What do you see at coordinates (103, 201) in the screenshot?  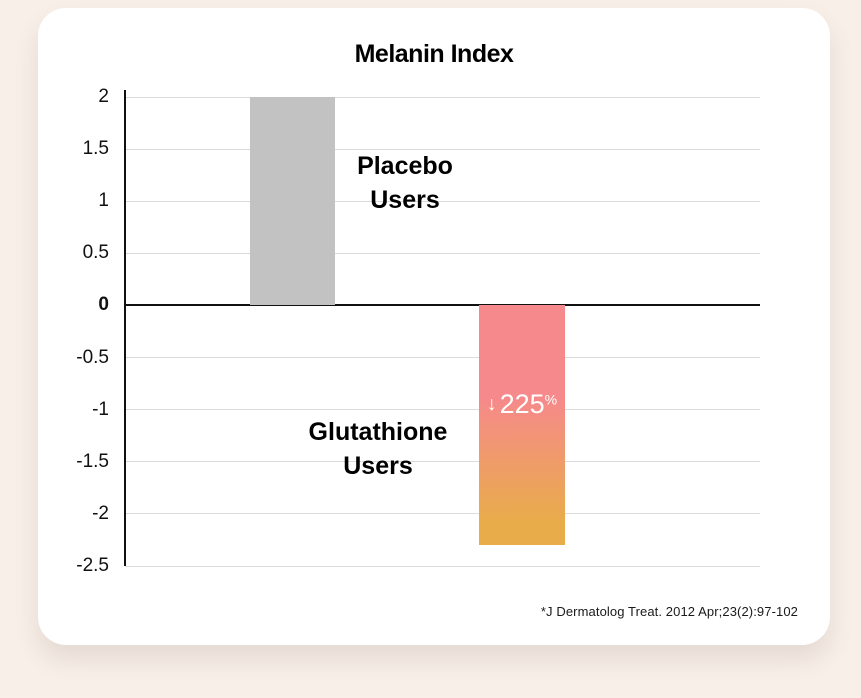 I see `y-tick-label: 1` at bounding box center [103, 201].